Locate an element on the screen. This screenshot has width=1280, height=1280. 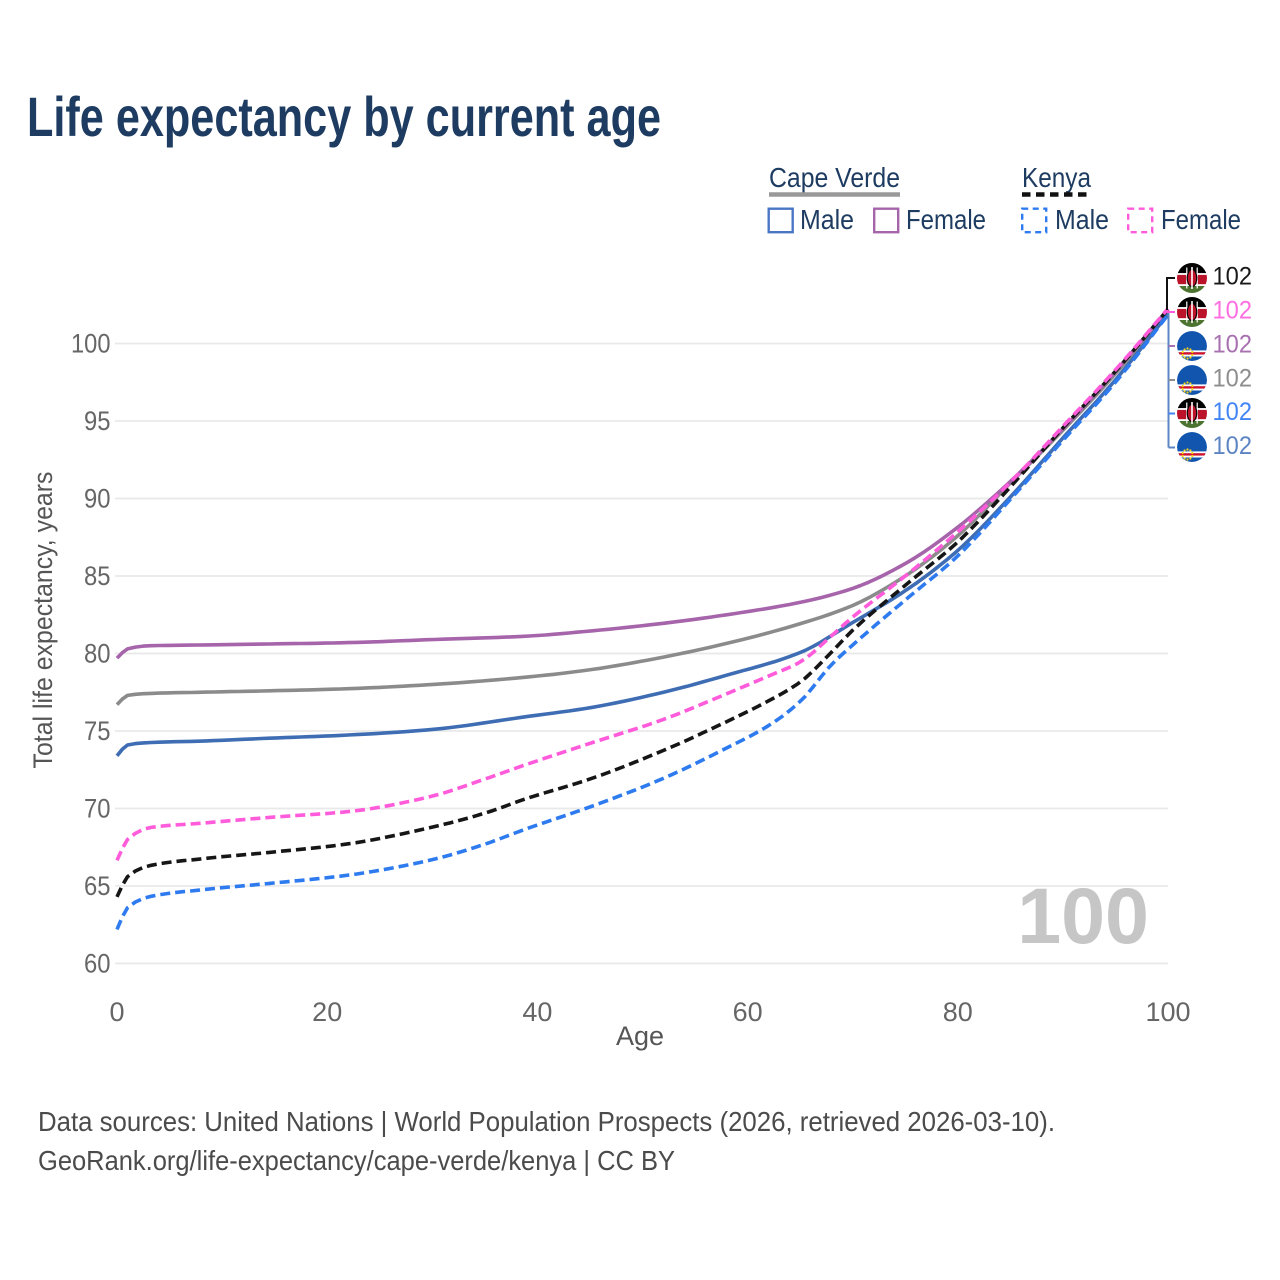
svg-text: Kenya is located at coordinates (1056, 177).